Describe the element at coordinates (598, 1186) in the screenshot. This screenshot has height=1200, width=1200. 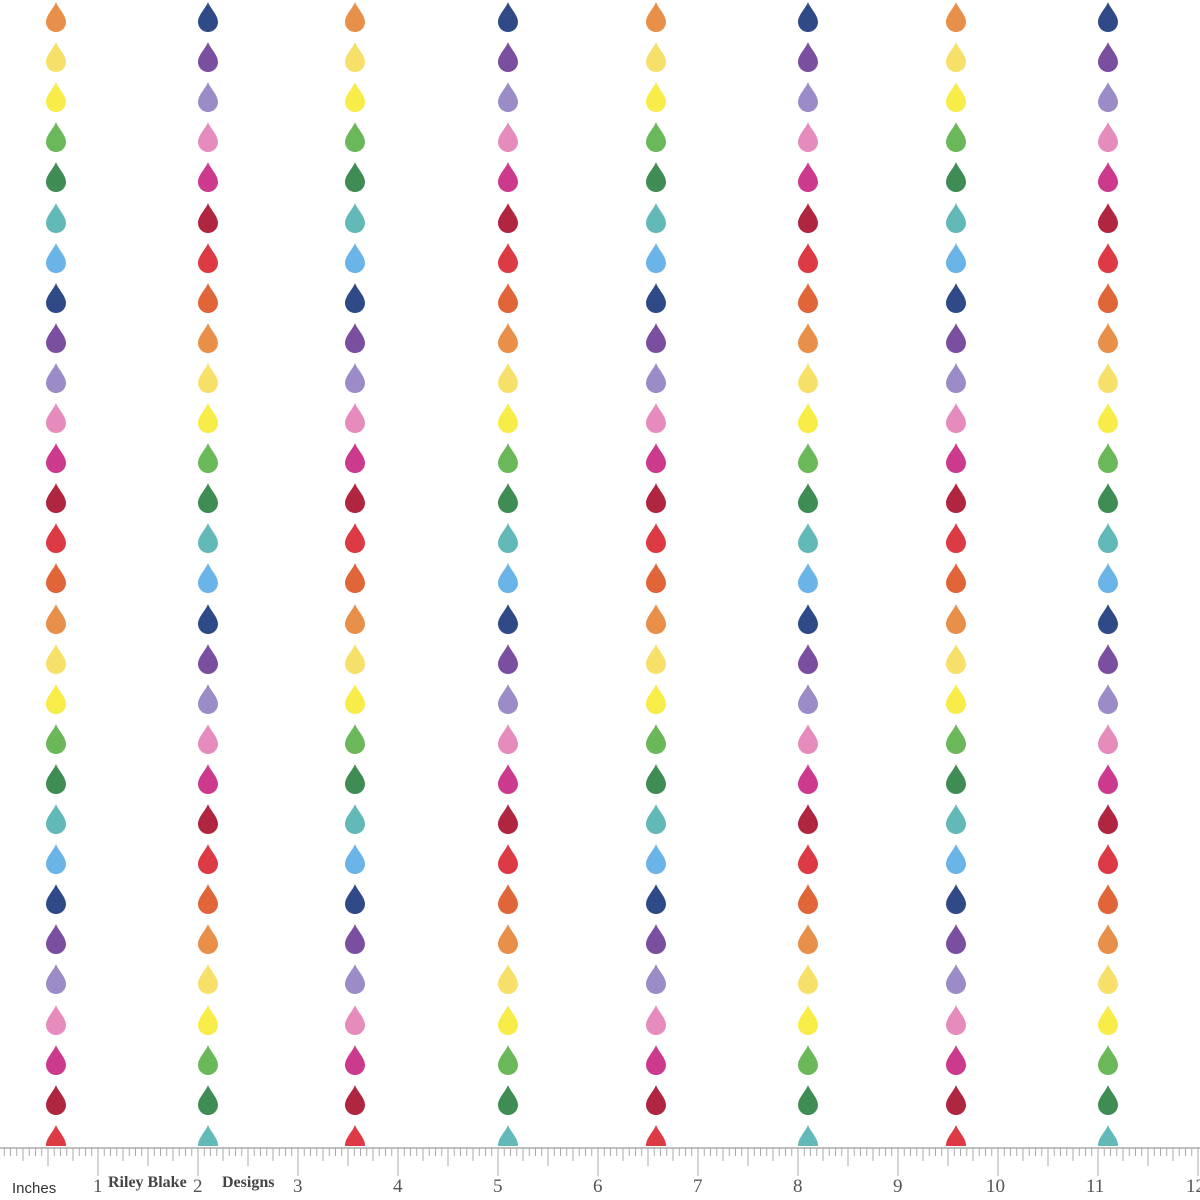
I see `ruler-number: 6` at that location.